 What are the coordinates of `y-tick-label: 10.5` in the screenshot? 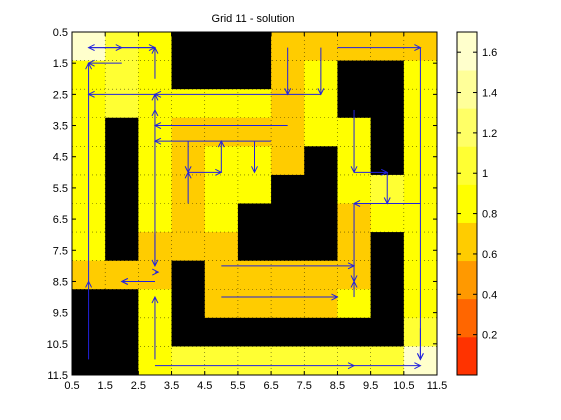 It's located at (57, 345).